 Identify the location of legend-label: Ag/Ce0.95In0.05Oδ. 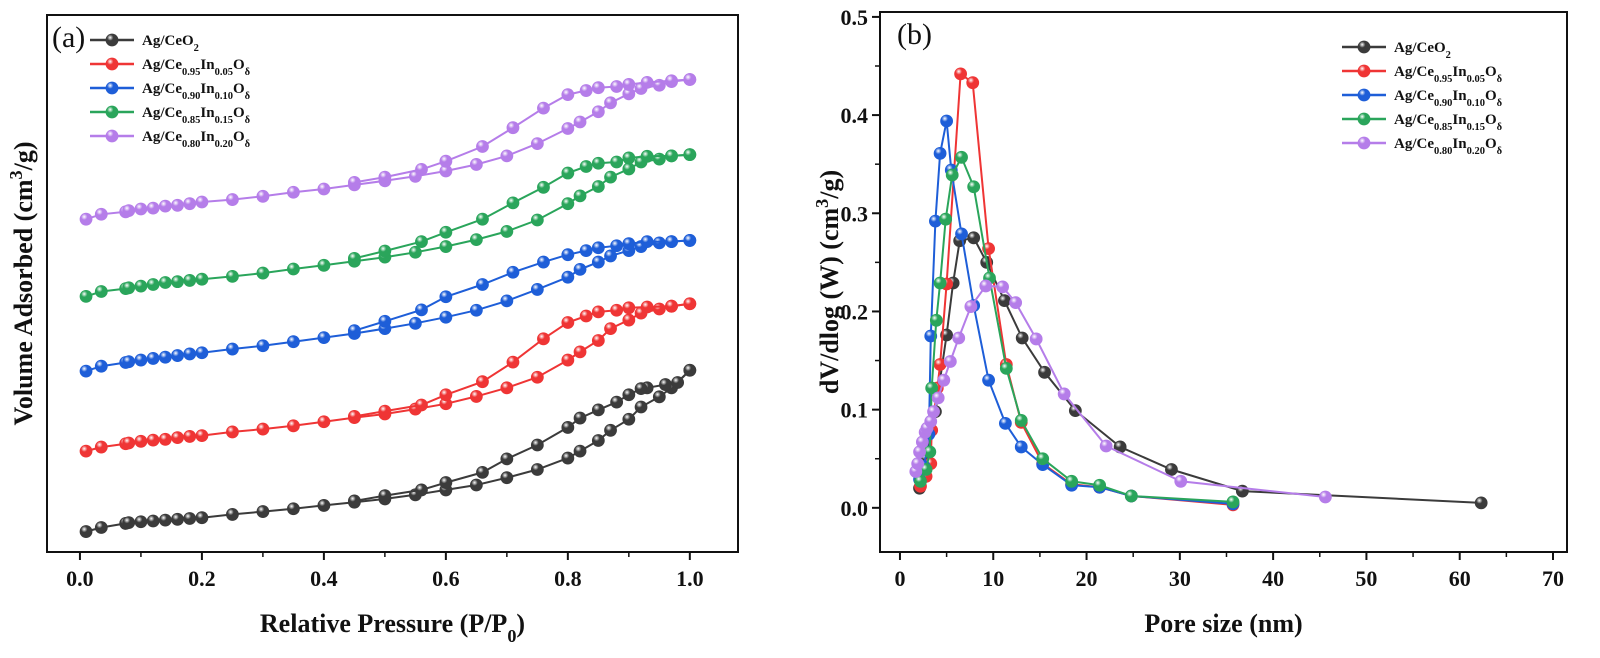
(196, 67).